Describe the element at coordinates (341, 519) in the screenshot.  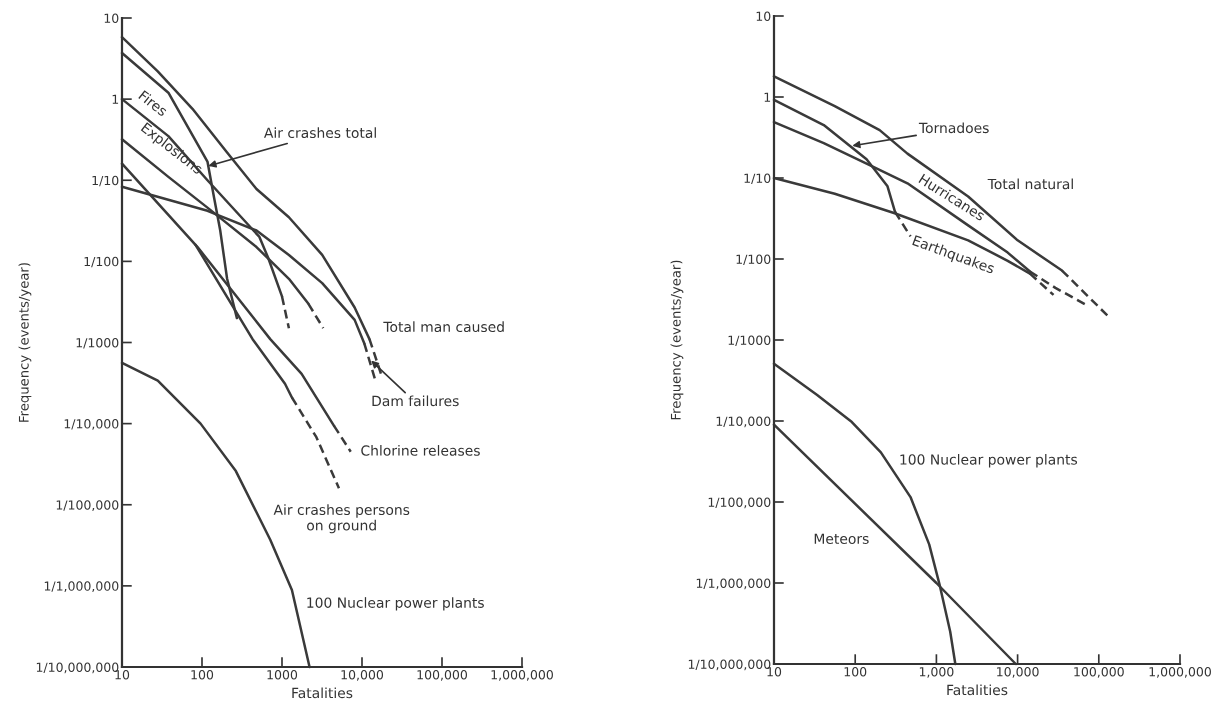
I see `annotation: Air crashes persons on ground` at that location.